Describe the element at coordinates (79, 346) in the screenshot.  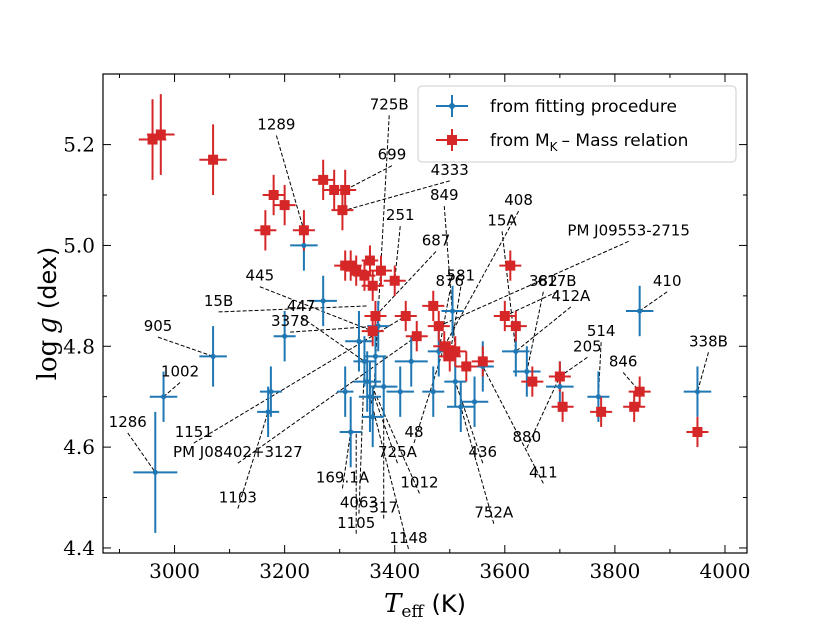
I see `y-tick-label: 4.8` at that location.